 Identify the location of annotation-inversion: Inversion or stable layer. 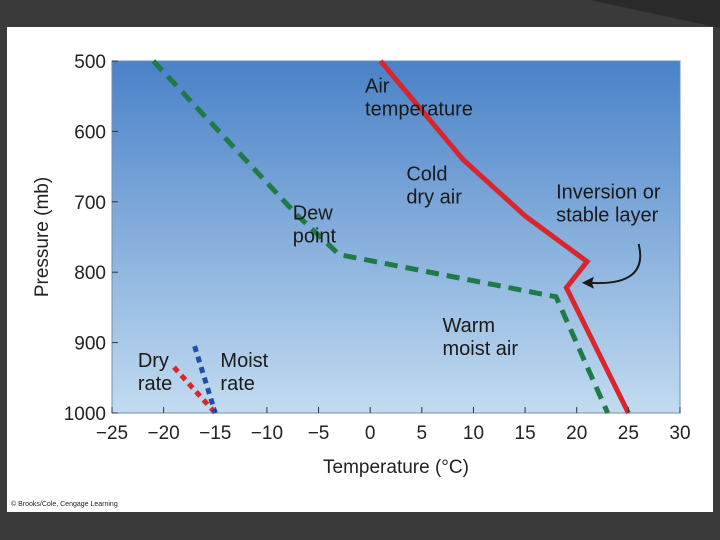
(608, 203).